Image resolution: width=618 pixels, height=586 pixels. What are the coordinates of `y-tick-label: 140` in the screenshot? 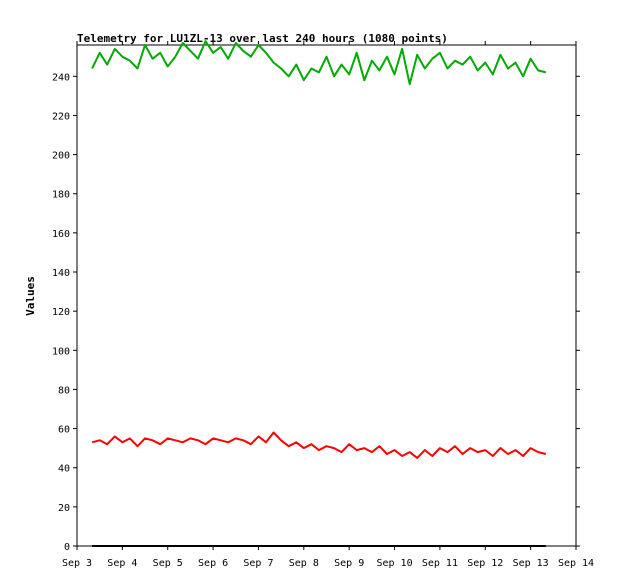 It's located at (61, 273).